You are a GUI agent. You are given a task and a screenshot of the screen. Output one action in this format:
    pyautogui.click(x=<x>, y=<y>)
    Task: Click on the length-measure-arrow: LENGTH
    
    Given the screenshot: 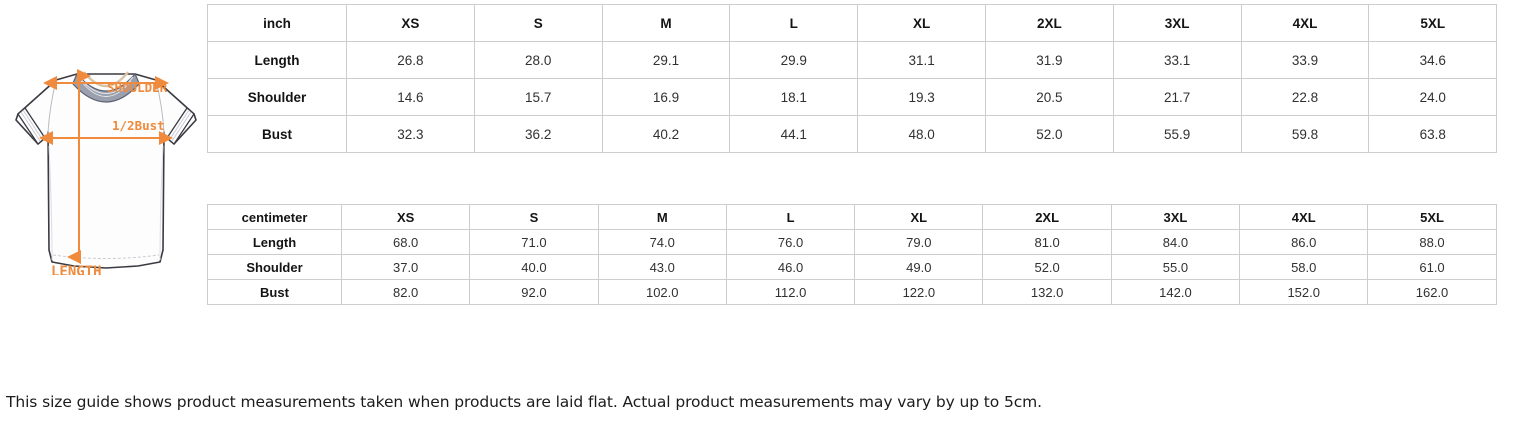 What is the action you would take?
    pyautogui.click(x=76, y=172)
    